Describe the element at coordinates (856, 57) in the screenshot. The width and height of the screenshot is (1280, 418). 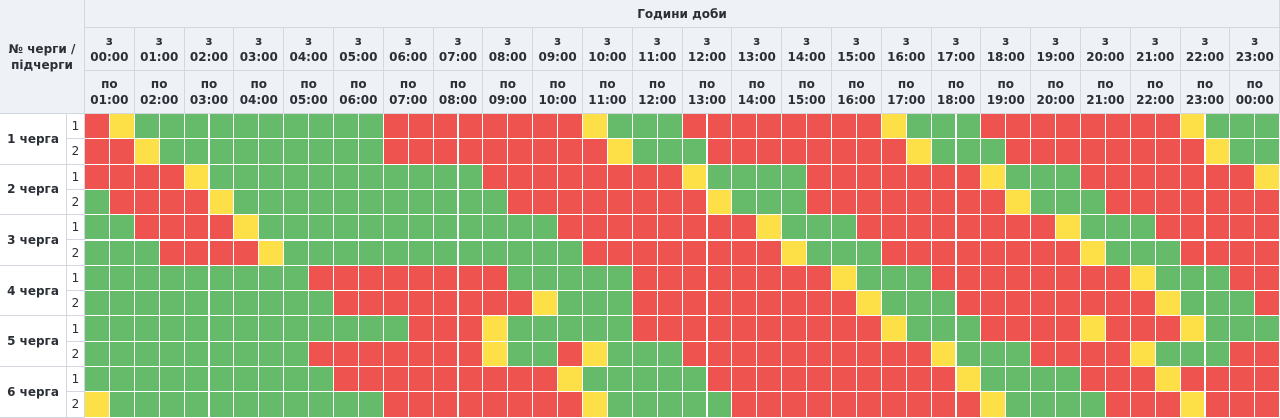
I see `hour-from-time: 15:00` at that location.